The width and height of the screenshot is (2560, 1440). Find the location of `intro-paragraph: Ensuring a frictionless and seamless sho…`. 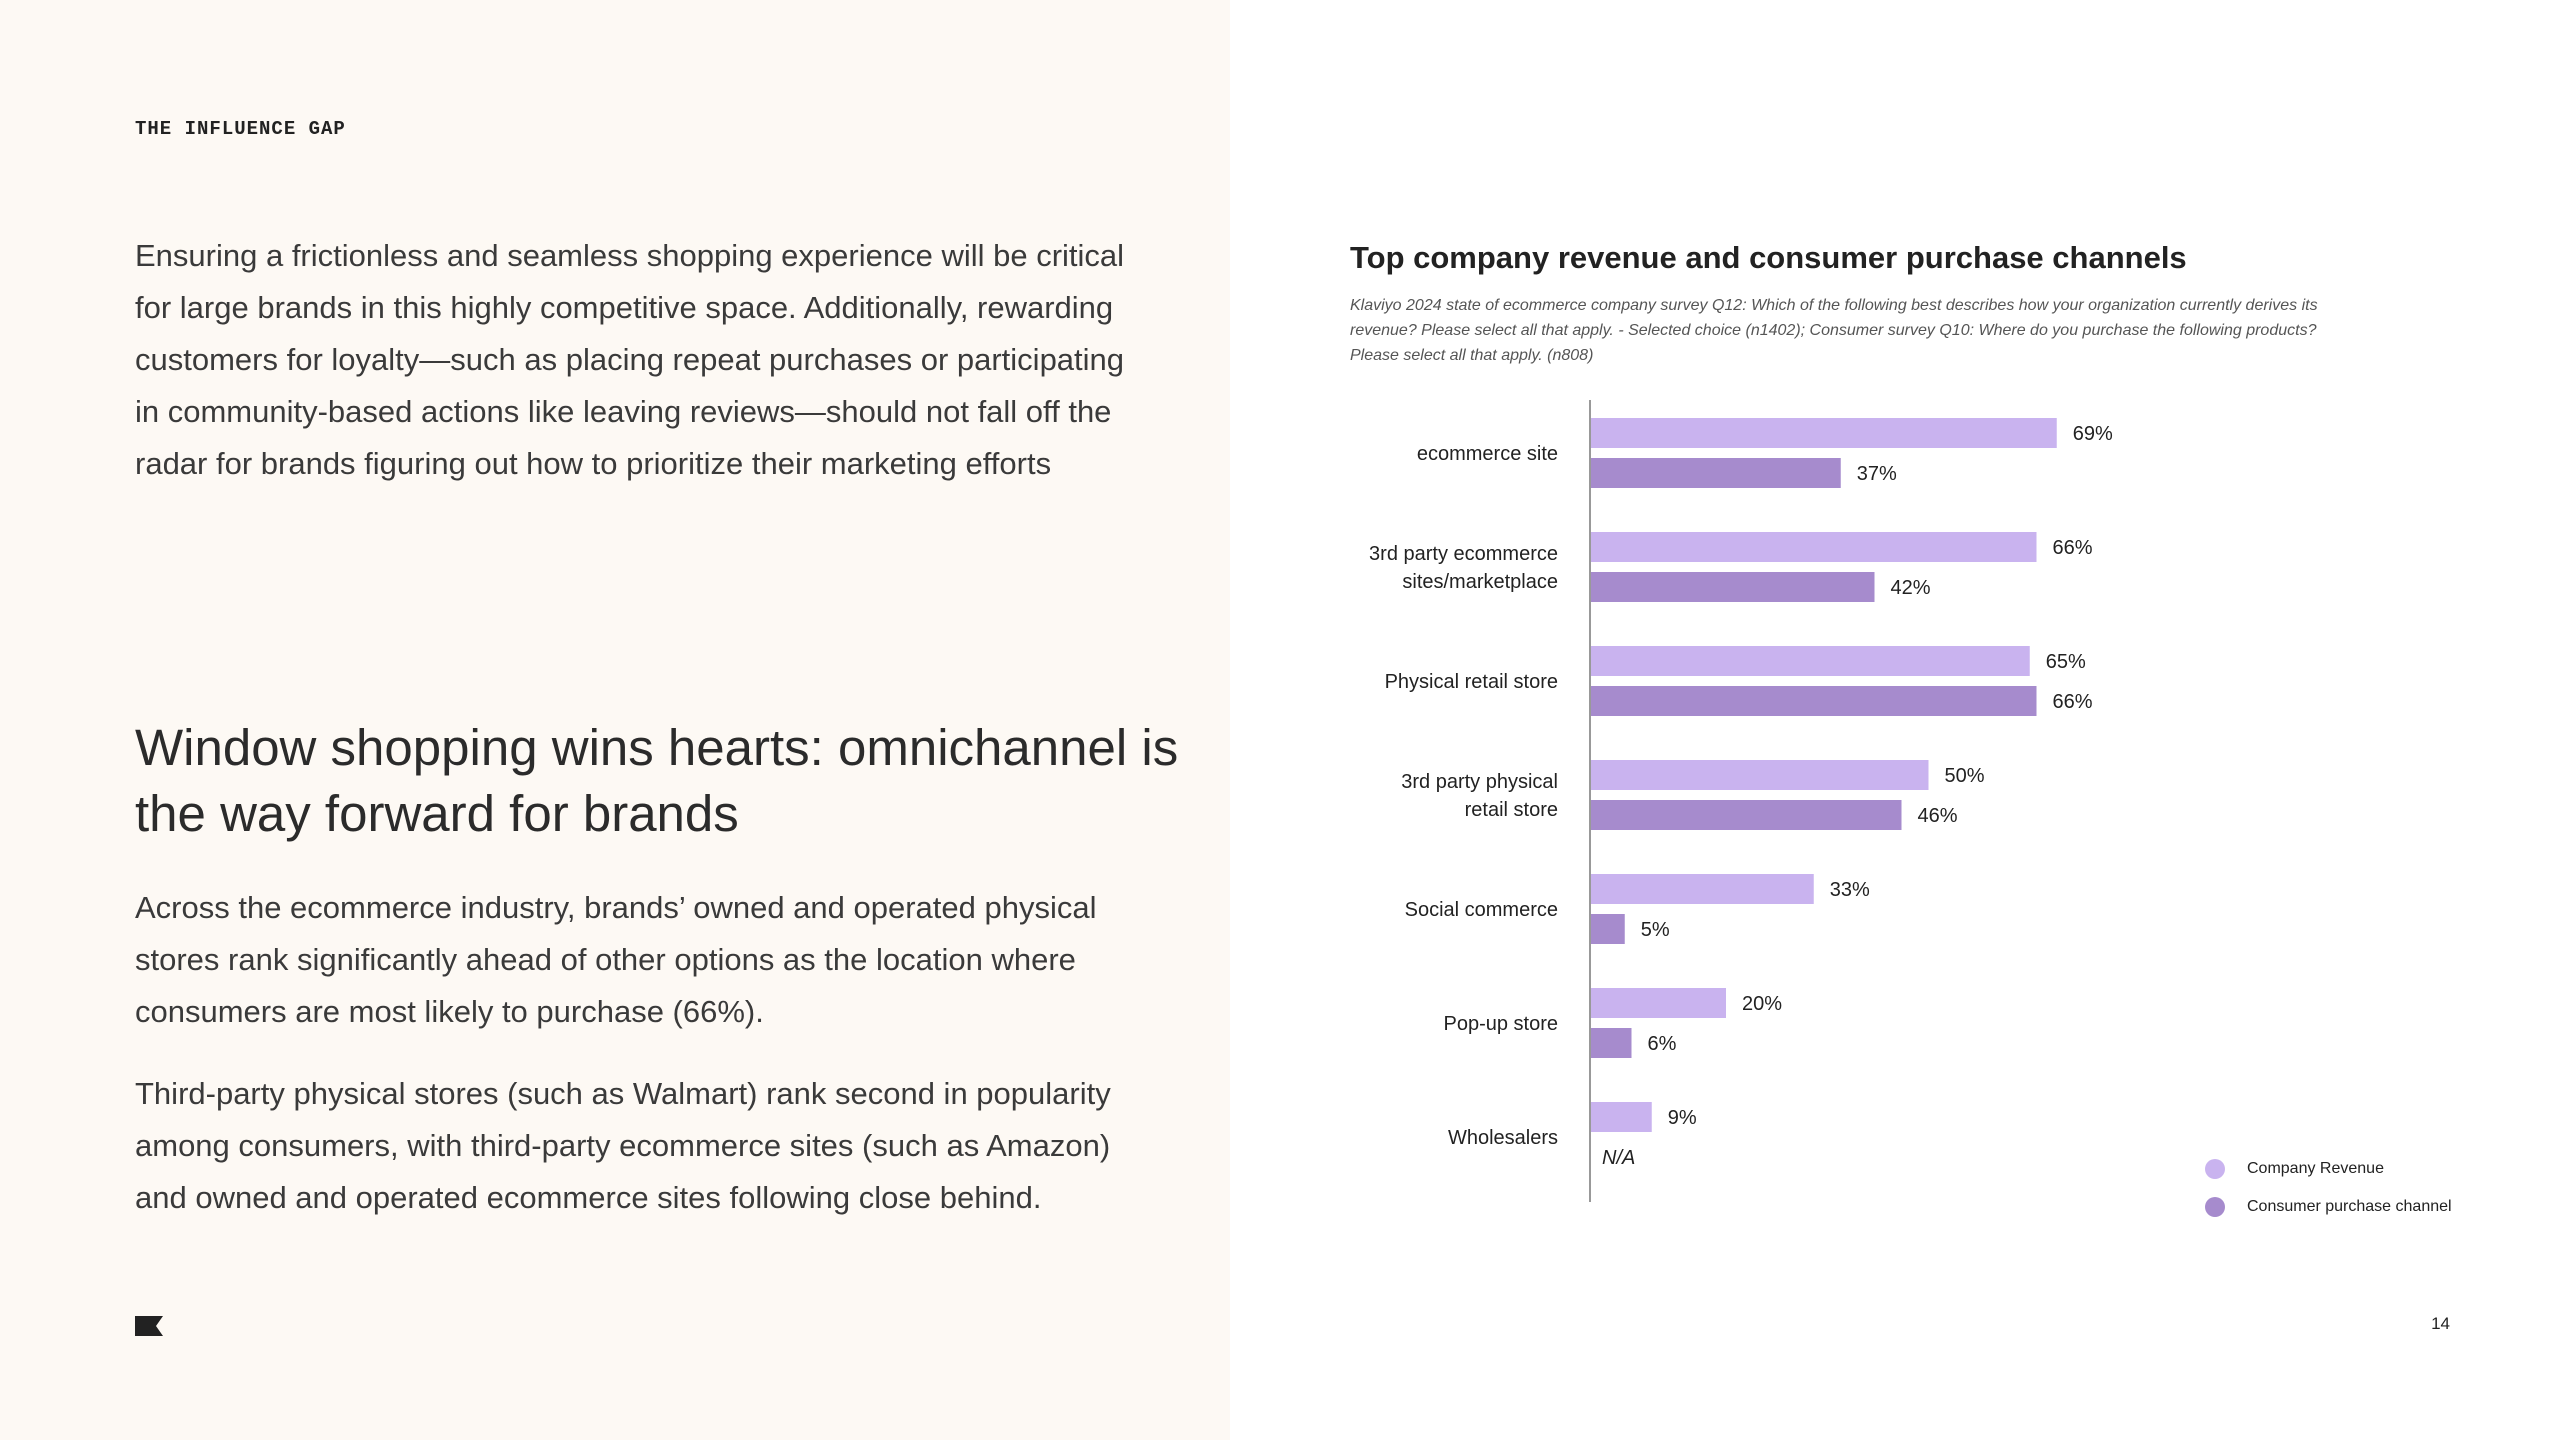

intro-paragraph: Ensuring a frictionless and seamless sho… is located at coordinates (630, 359).